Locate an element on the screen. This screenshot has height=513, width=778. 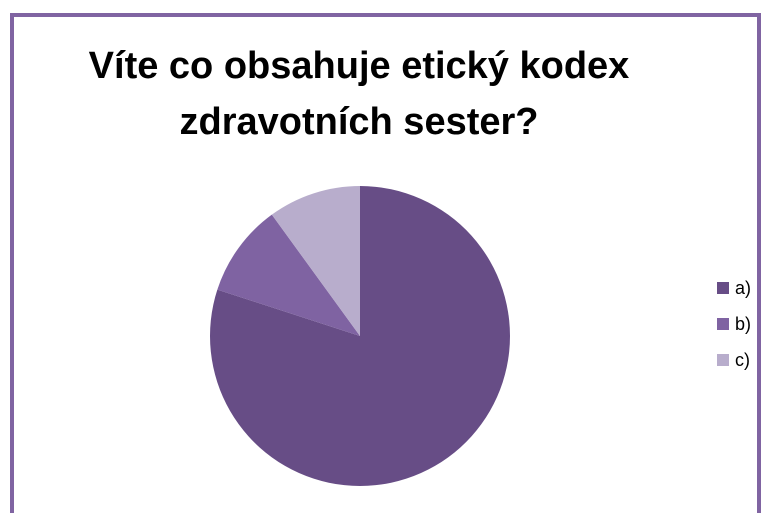
legend-item-b: b) is located at coordinates (746, 324).